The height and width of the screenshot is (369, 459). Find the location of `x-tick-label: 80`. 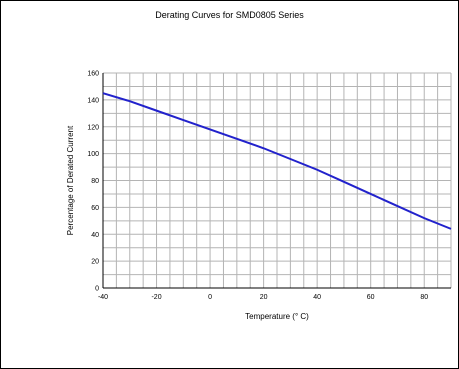

x-tick-label: 80 is located at coordinates (424, 297).